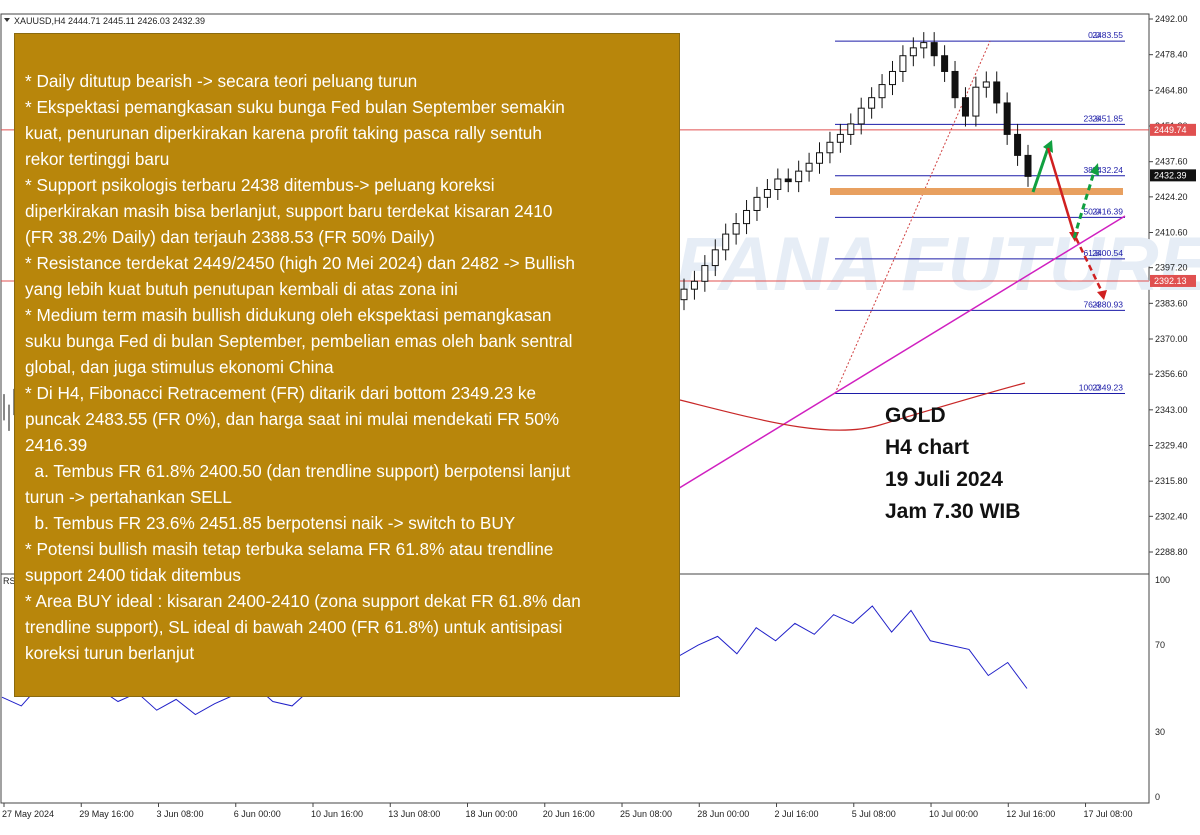 The width and height of the screenshot is (1200, 835). I want to click on time-tick-label: 5 Jul 08:00, so click(874, 814).